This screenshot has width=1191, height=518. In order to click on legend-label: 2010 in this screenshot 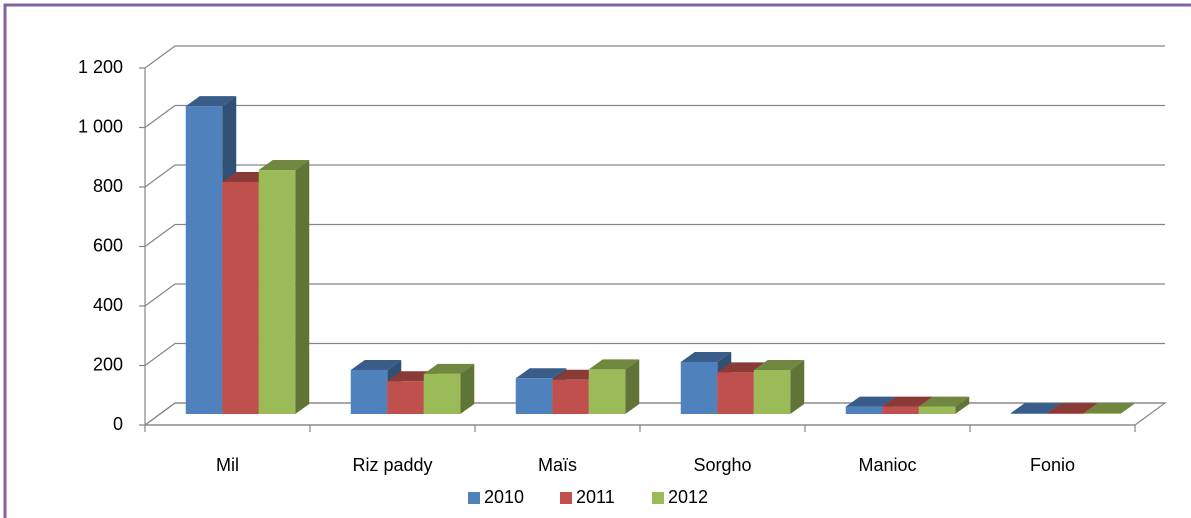, I will do `click(504, 497)`.